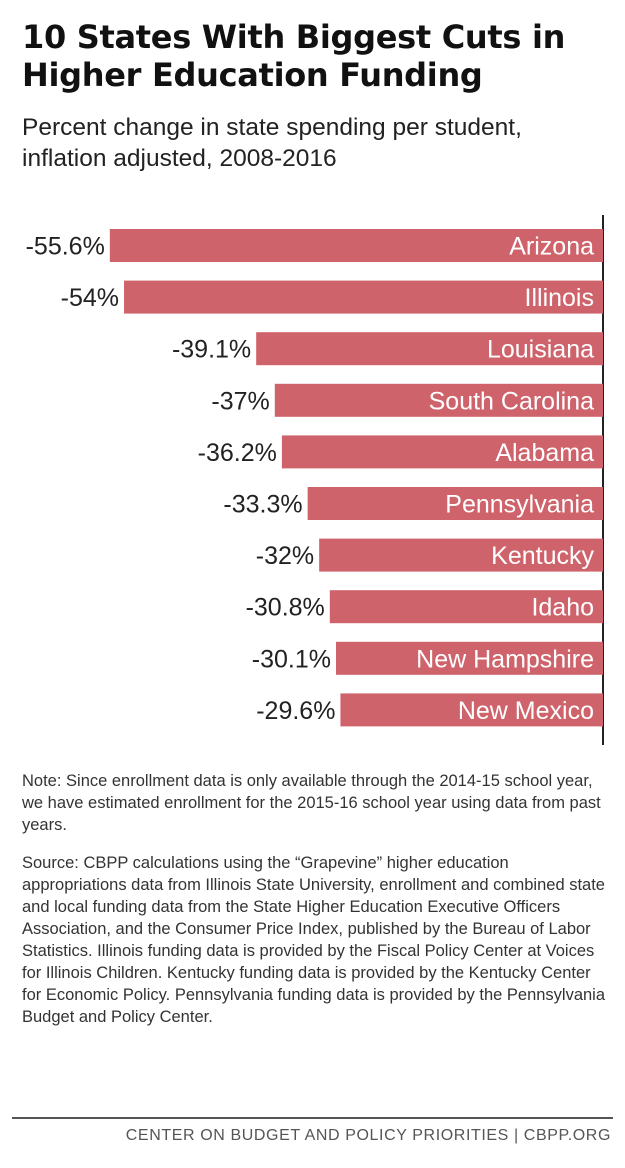 Image resolution: width=625 pixels, height=1168 pixels. What do you see at coordinates (562, 608) in the screenshot?
I see `category-label: Idaho` at bounding box center [562, 608].